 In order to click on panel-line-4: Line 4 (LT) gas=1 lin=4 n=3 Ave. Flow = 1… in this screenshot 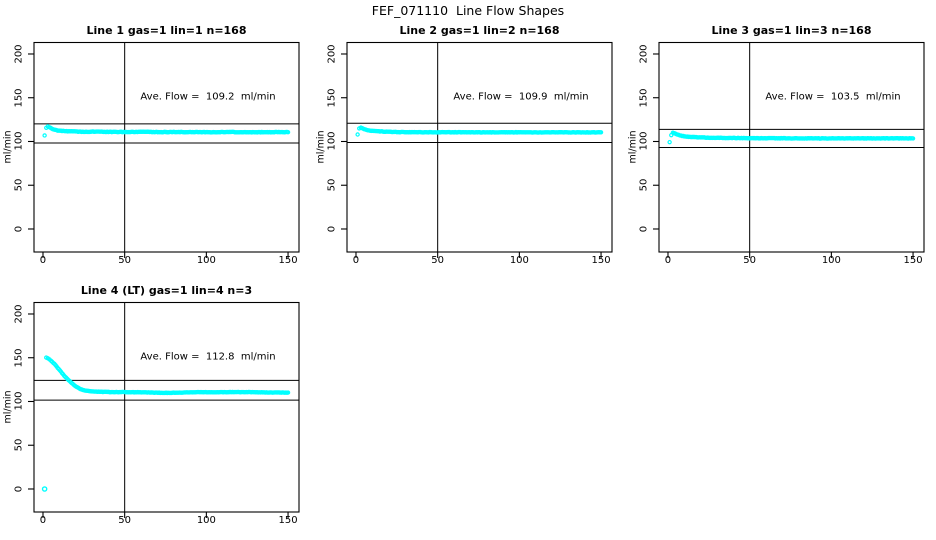, I will do `click(151, 405)`.